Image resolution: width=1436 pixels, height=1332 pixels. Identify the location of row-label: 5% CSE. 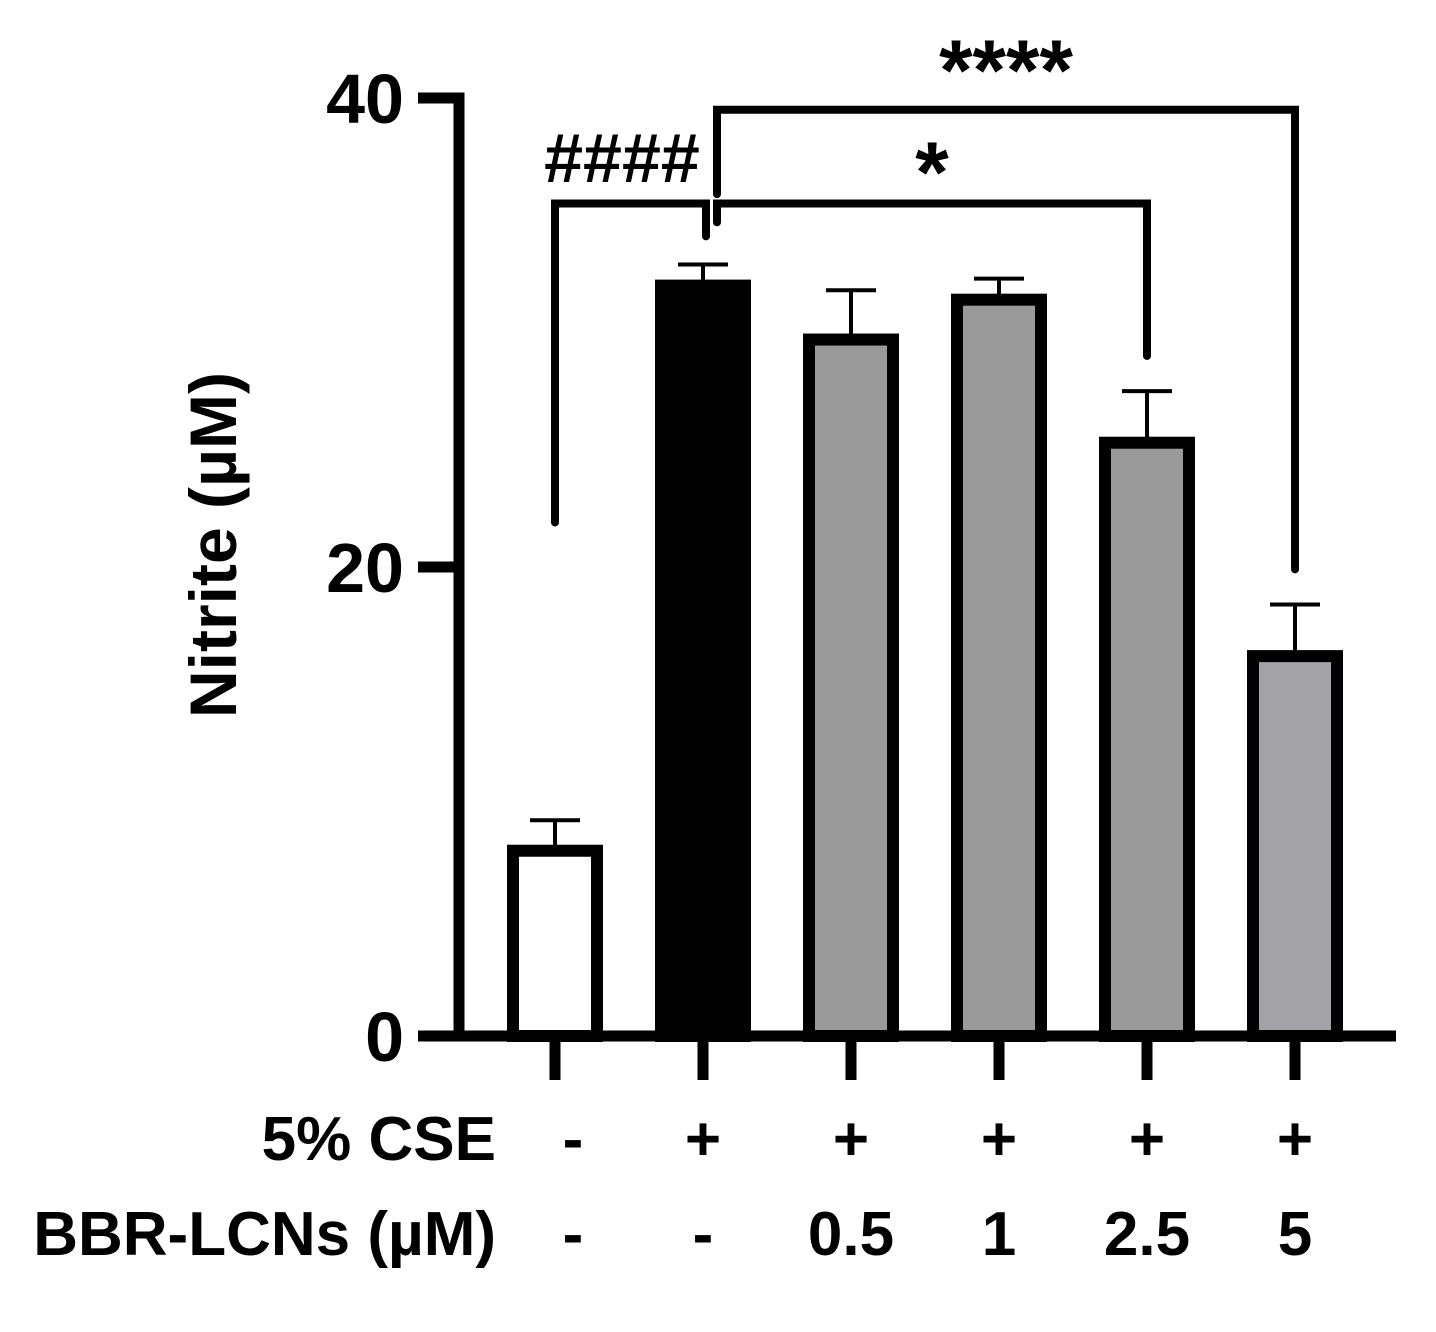
(379, 1139).